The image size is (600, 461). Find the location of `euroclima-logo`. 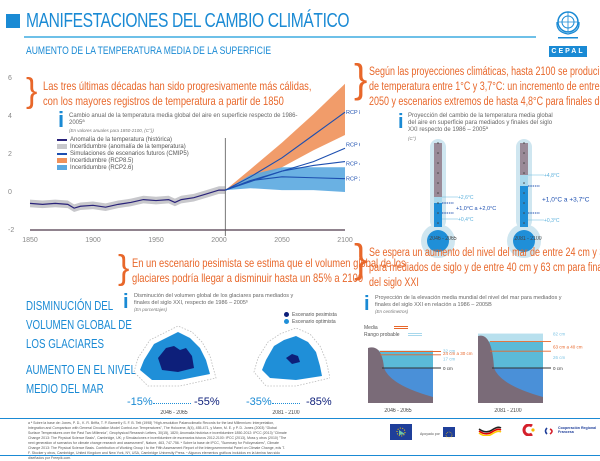

euroclima-logo is located at coordinates (401, 432).